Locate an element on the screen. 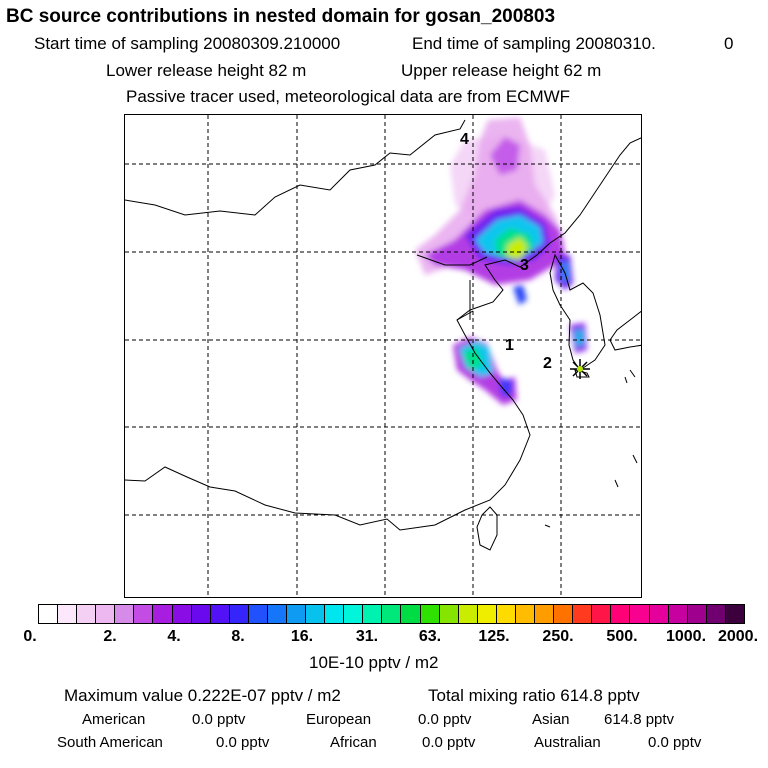 This screenshot has height=768, width=768. upper-release-height: Upper release height 62 m is located at coordinates (501, 70).